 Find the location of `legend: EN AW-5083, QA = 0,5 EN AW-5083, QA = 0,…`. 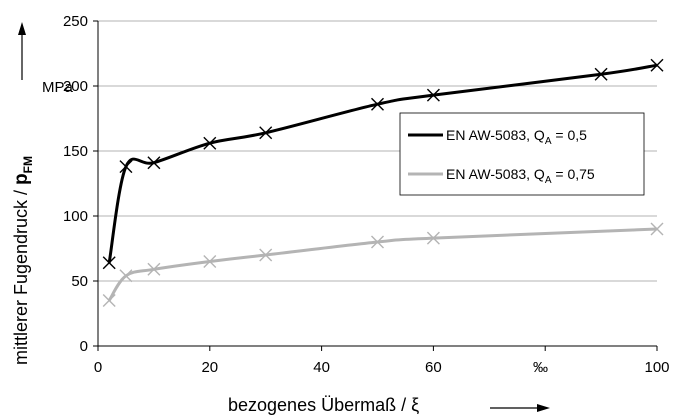

legend: EN AW-5083, QA = 0,5 EN AW-5083, QA = 0,… is located at coordinates (522, 154).